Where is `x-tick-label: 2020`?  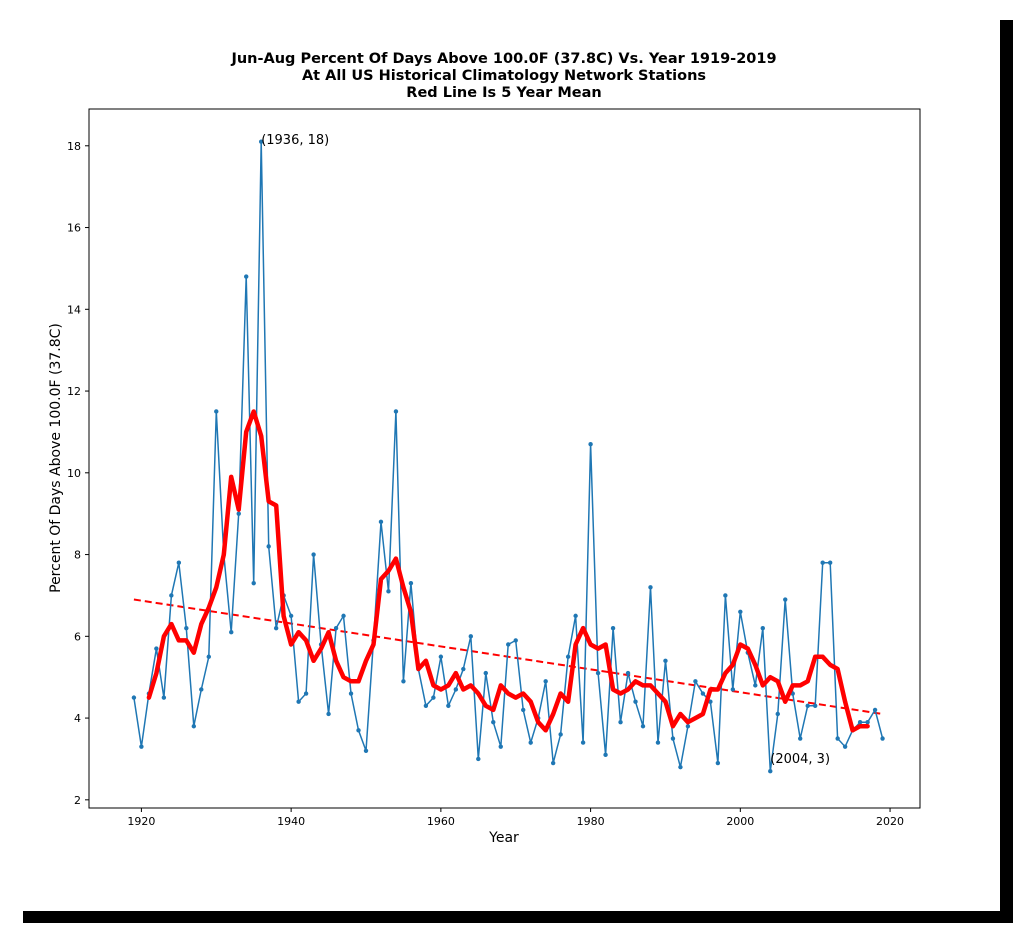
x-tick-label: 2020 is located at coordinates (890, 821).